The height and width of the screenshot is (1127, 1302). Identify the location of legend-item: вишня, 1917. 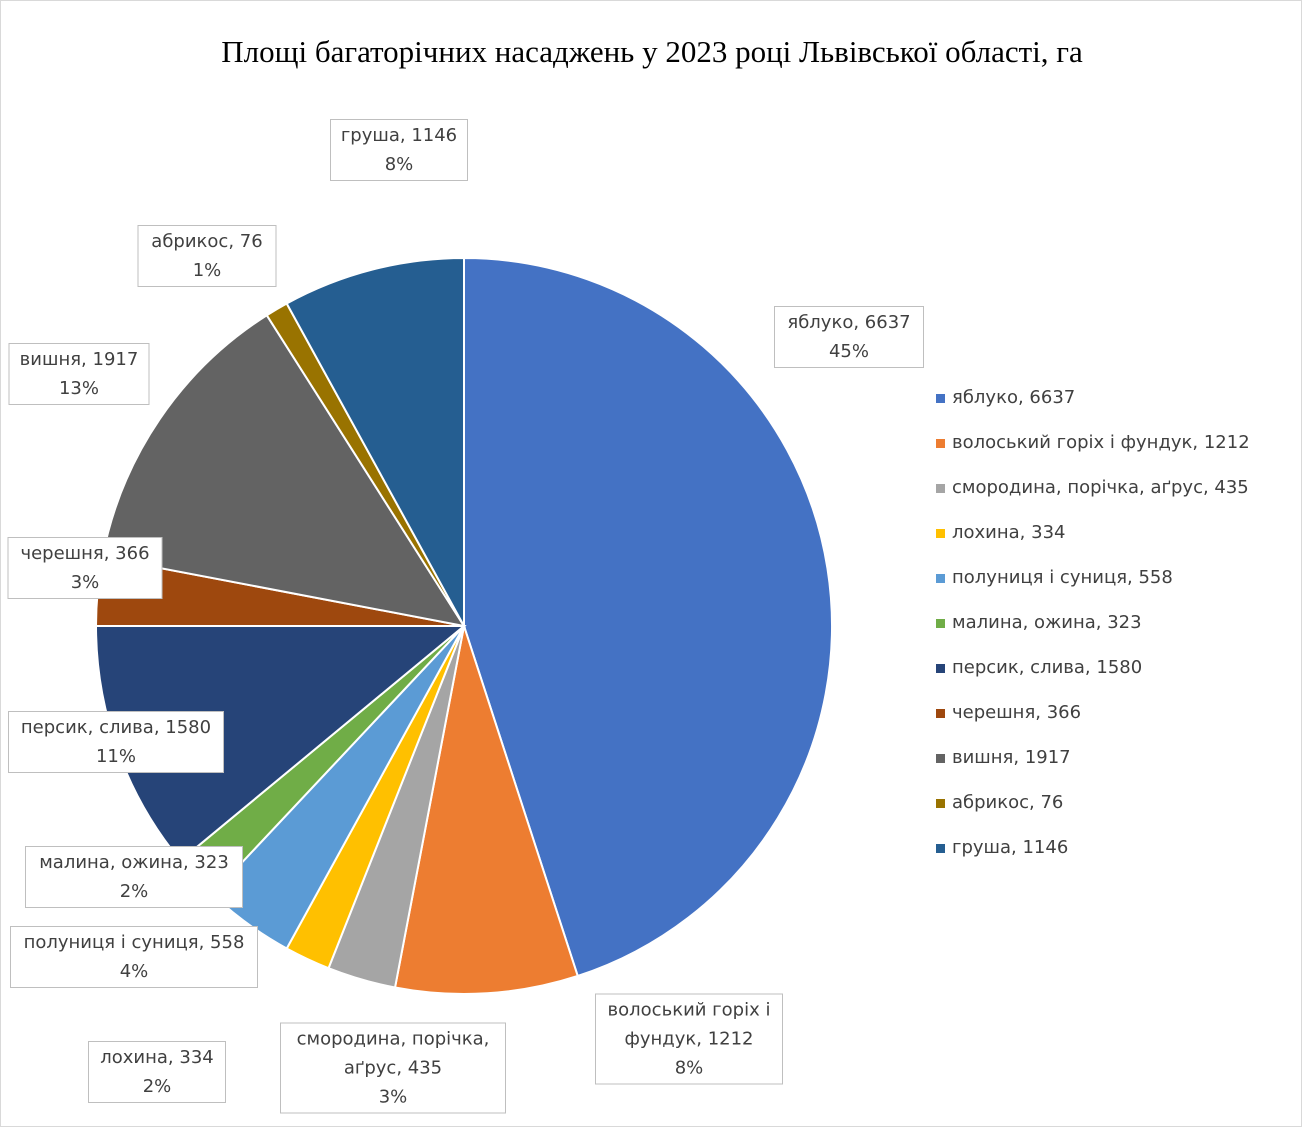
(1003, 757).